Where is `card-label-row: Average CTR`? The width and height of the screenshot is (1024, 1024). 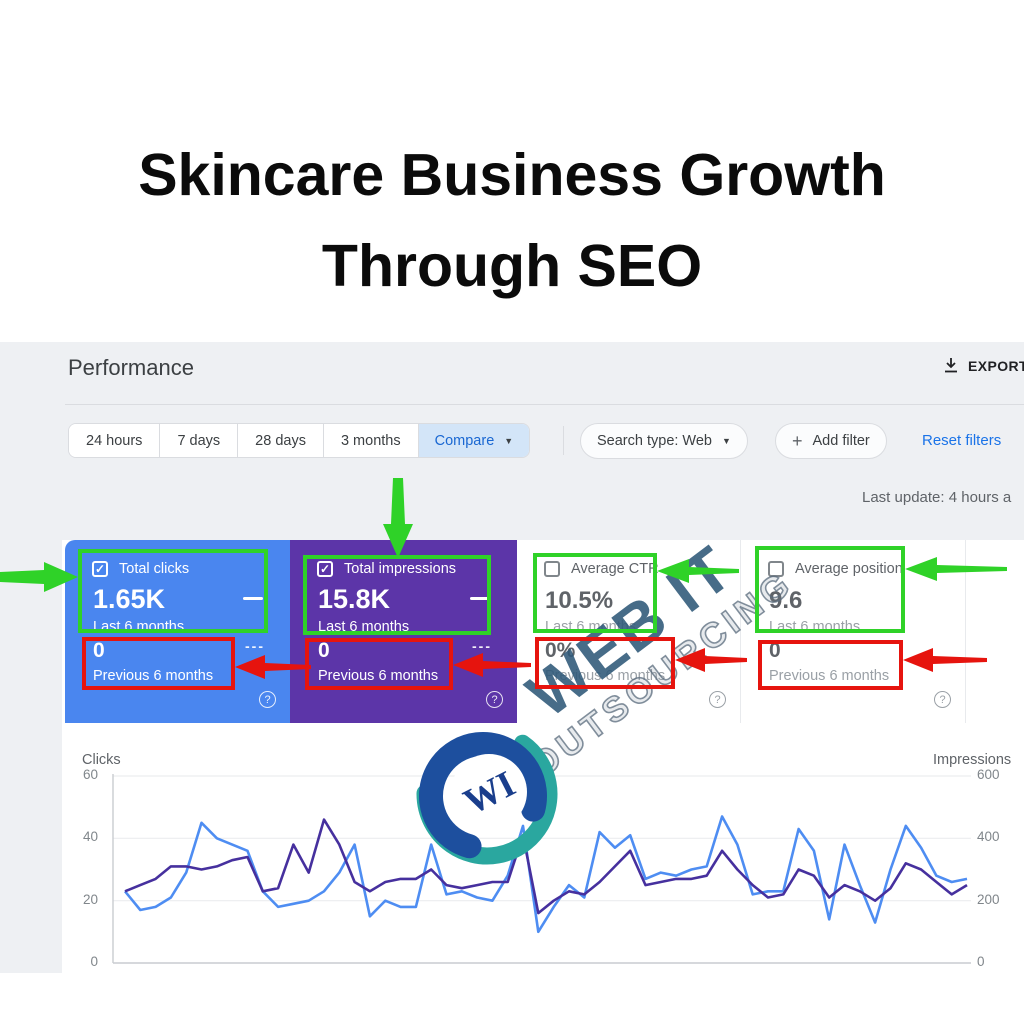 card-label-row: Average CTR is located at coordinates (601, 569).